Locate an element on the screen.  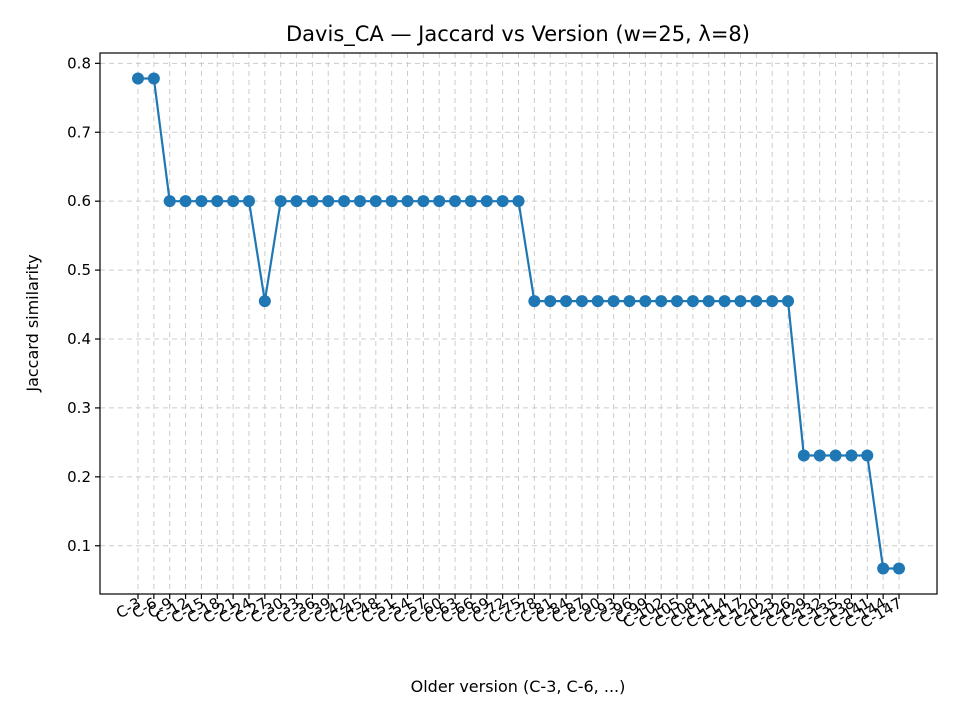
y-tick-label: 0.4 is located at coordinates (79, 339).